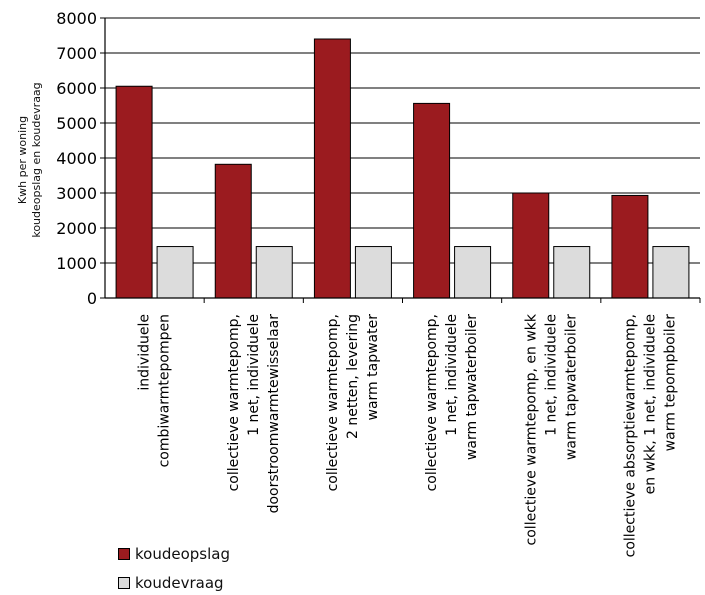 Image resolution: width=705 pixels, height=595 pixels. Describe the element at coordinates (22, 160) in the screenshot. I see `y-axis-label-line1: Kwh per woning` at that location.